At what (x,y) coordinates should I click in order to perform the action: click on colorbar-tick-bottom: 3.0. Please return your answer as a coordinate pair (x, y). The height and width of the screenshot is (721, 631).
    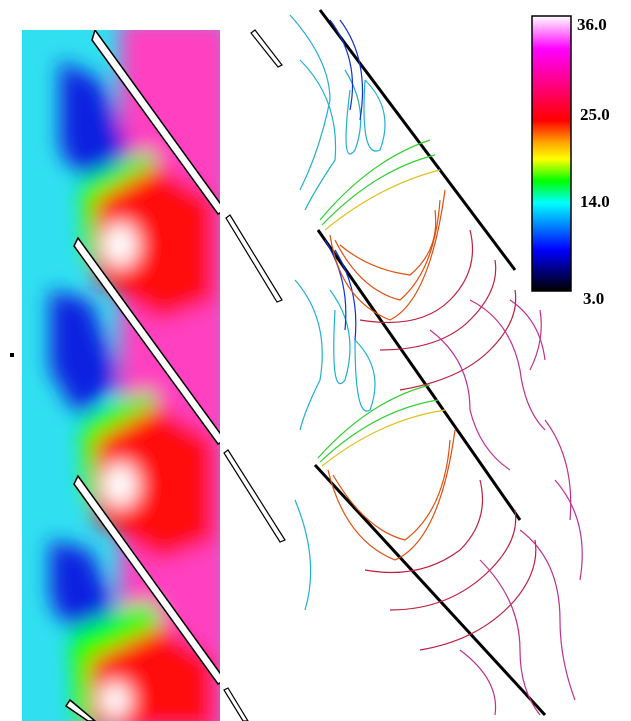
    Looking at the image, I should click on (593, 298).